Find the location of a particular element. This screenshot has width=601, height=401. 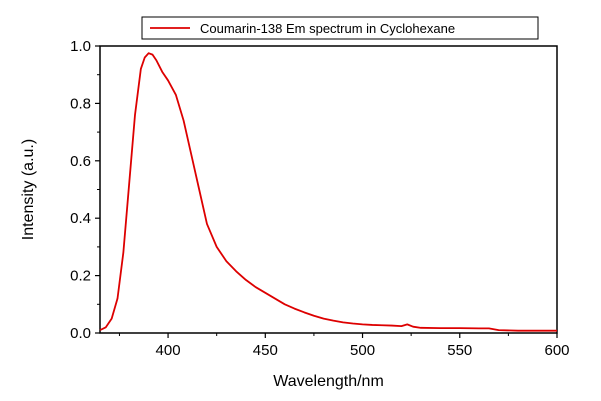

x-tick-label: 400 is located at coordinates (168, 350).